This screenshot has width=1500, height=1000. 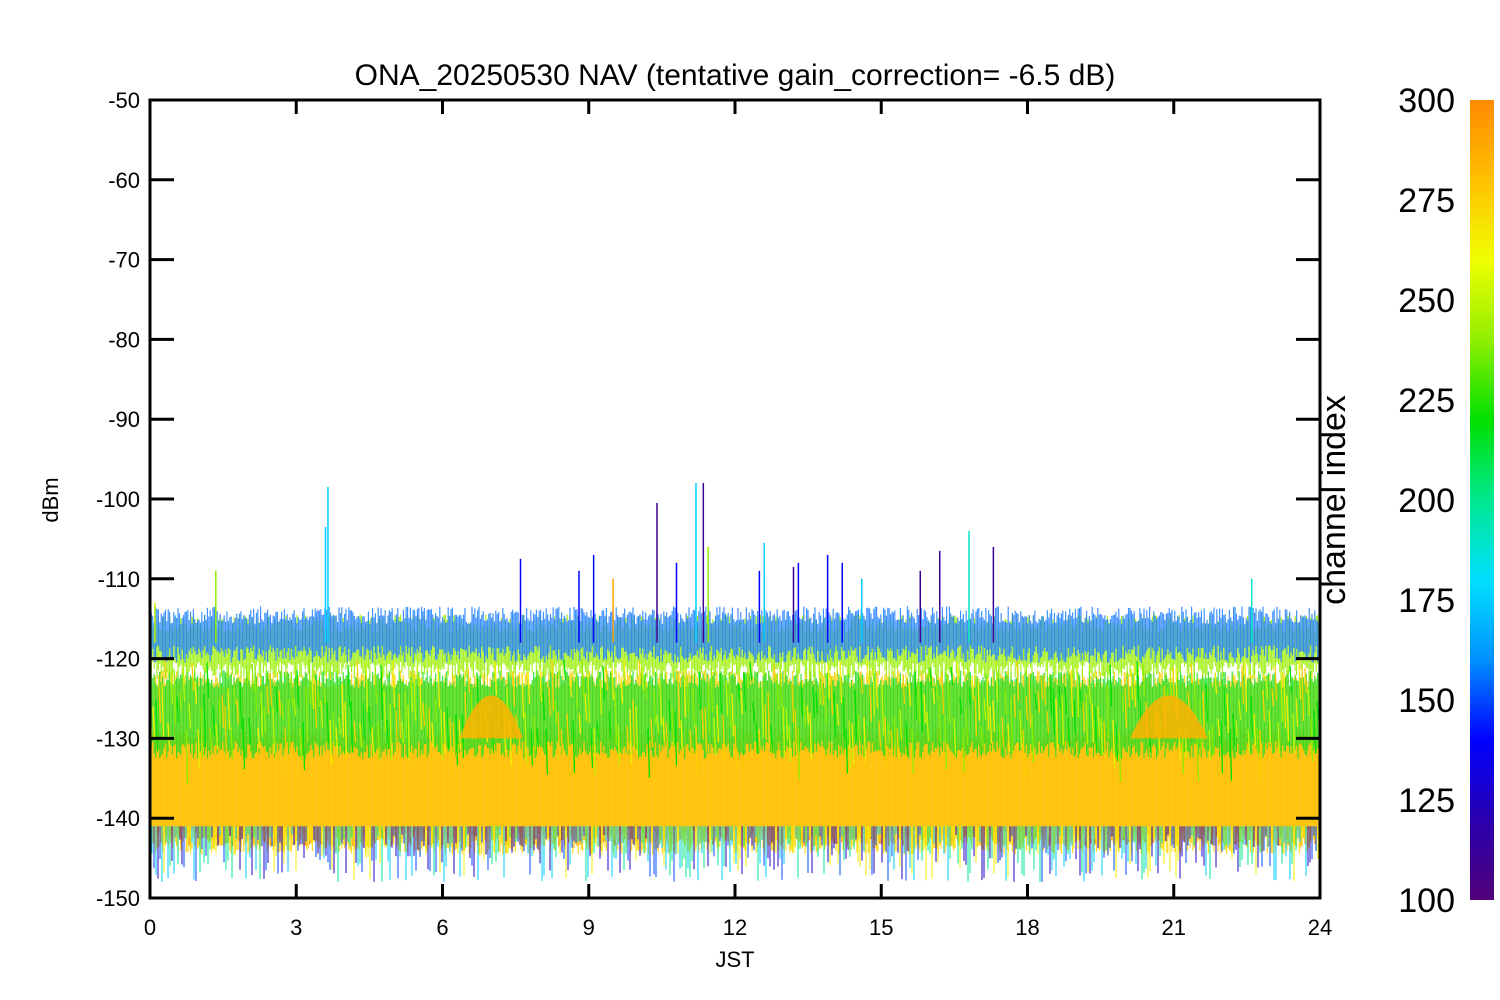 I want to click on colorbar-tick-label: 175, so click(x=1426, y=601).